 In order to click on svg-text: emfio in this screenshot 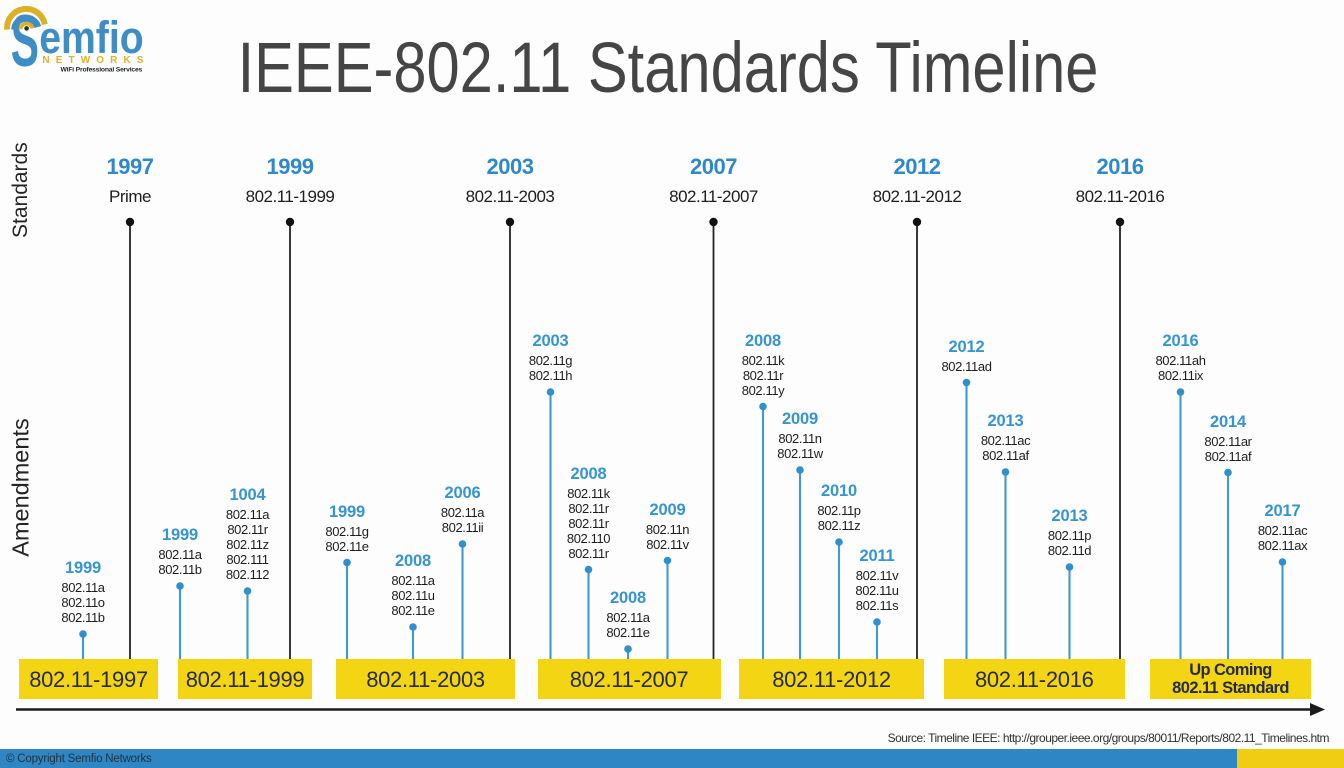, I will do `click(91, 37)`.